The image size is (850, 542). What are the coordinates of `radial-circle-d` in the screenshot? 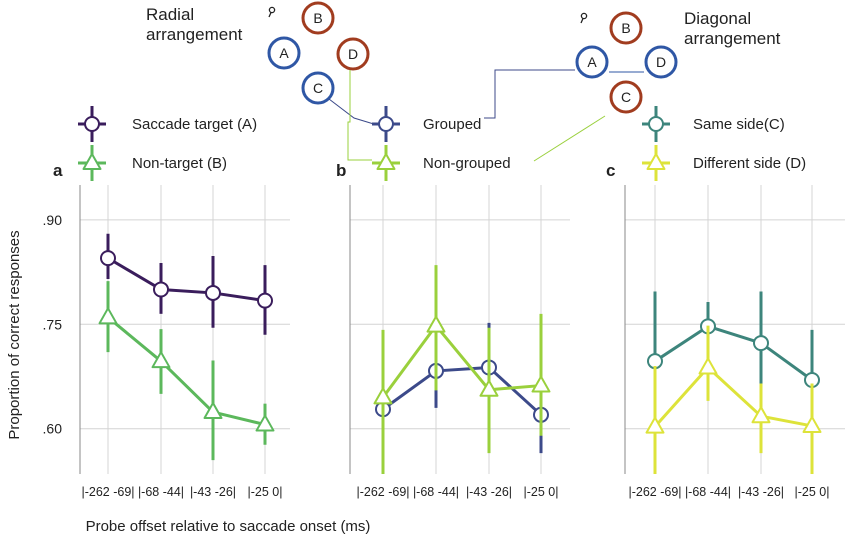 It's located at (353, 54).